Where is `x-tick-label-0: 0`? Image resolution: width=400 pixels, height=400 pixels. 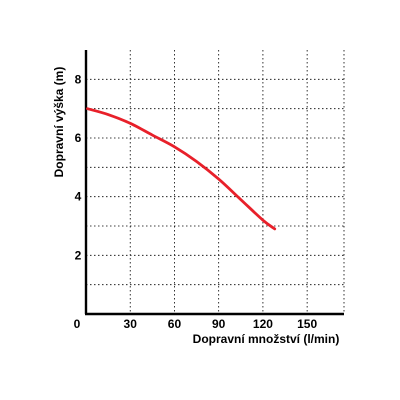
x-tick-label-0: 0 is located at coordinates (77, 324).